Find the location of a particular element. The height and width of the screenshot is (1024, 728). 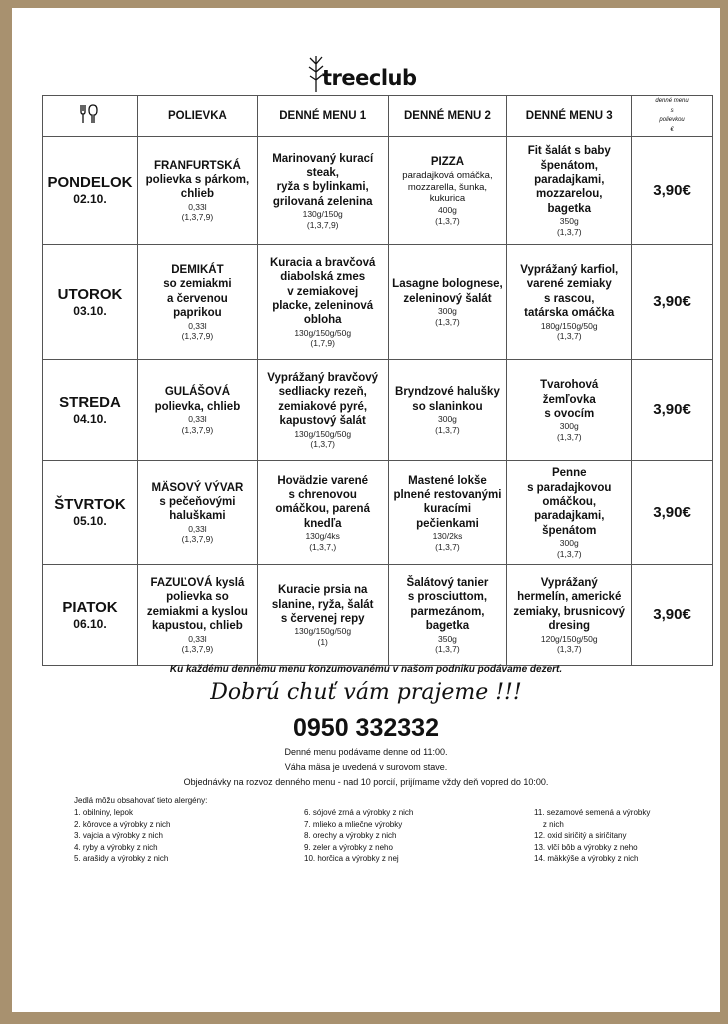

column-header-menu1: DENNÉ MENU 1 is located at coordinates (322, 116).